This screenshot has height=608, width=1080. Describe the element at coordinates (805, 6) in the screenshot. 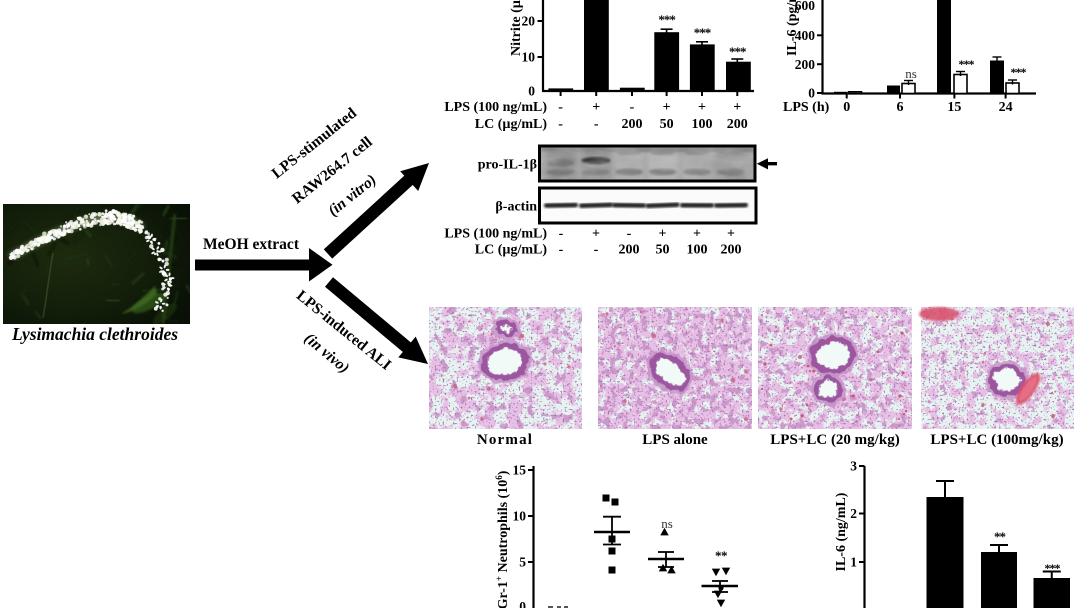

I see `svg-text: 600` at that location.